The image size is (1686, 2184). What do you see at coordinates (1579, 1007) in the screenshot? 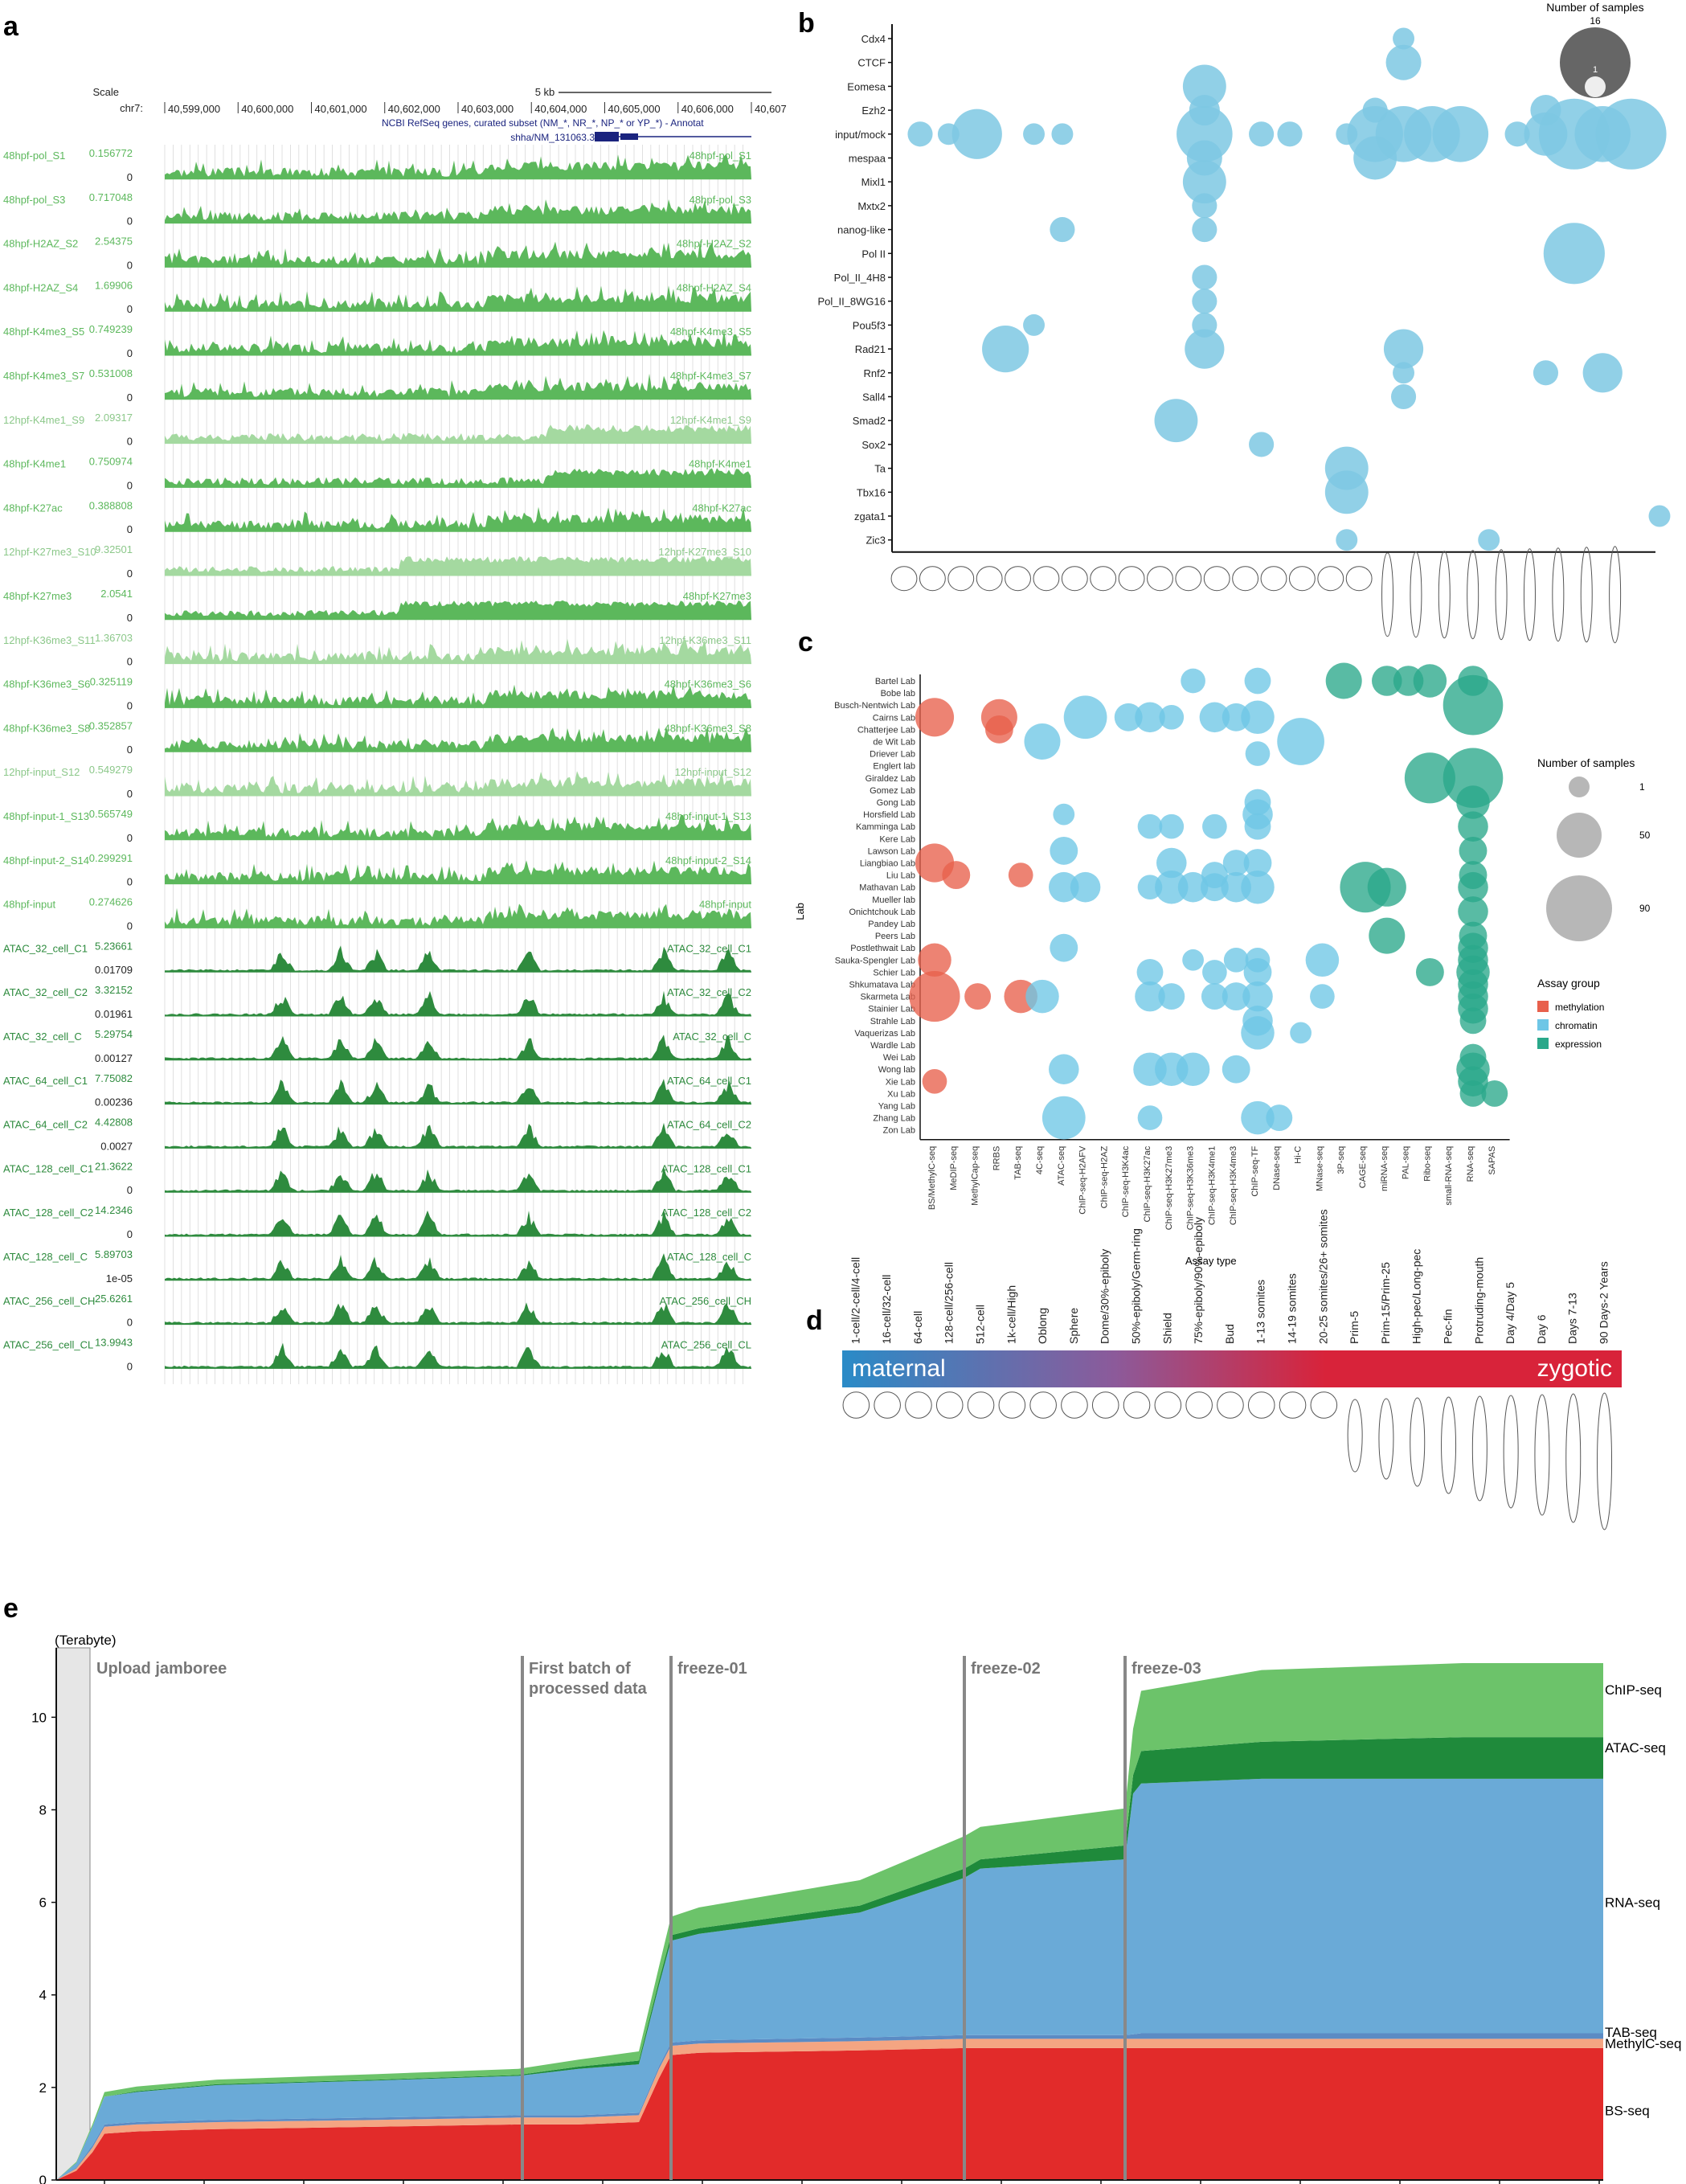
I see `c-legend-label-methylation: methylation` at bounding box center [1579, 1007].